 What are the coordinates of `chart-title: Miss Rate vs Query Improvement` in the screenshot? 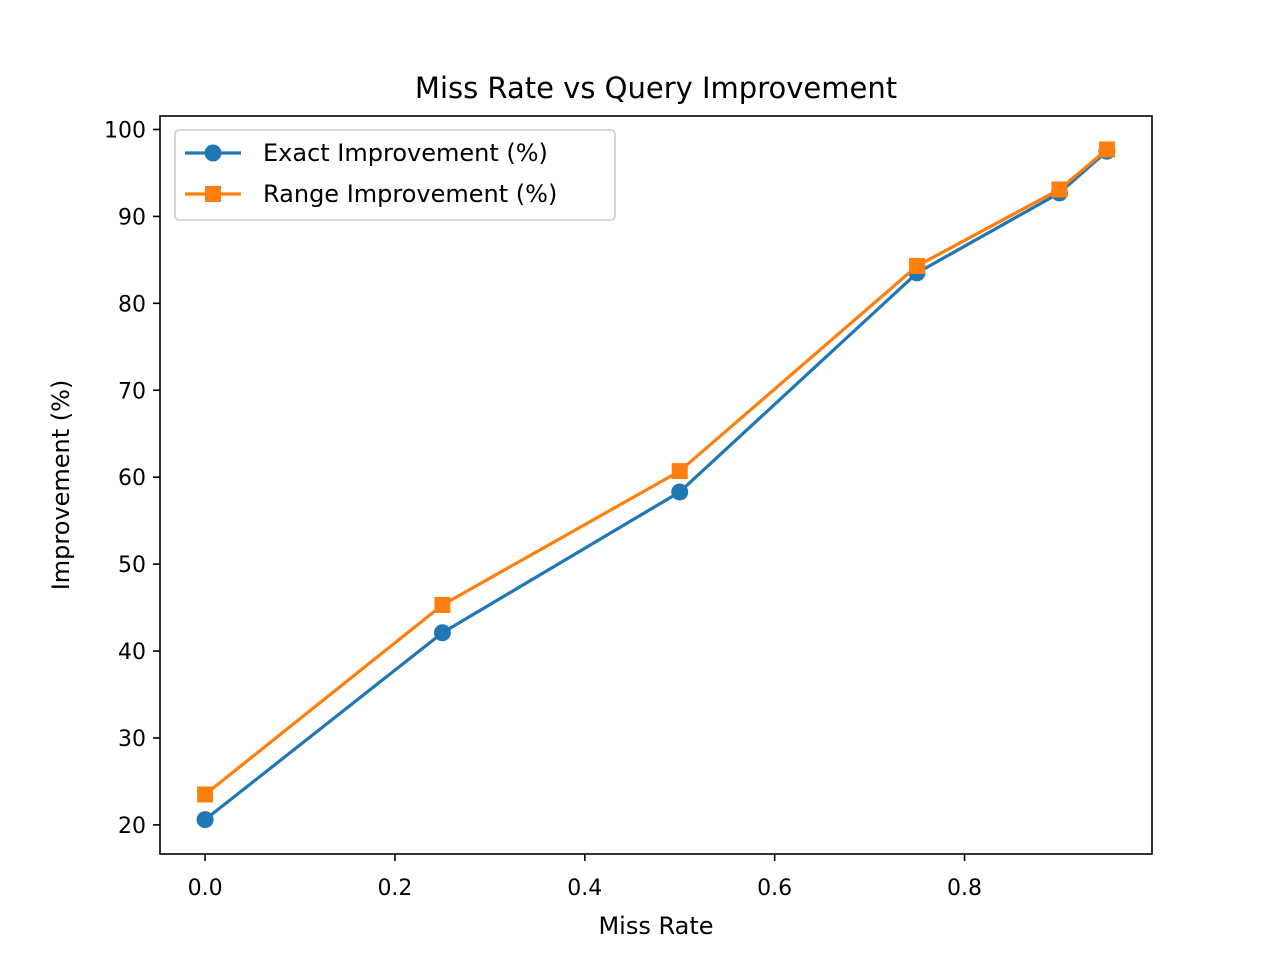 It's located at (656, 88).